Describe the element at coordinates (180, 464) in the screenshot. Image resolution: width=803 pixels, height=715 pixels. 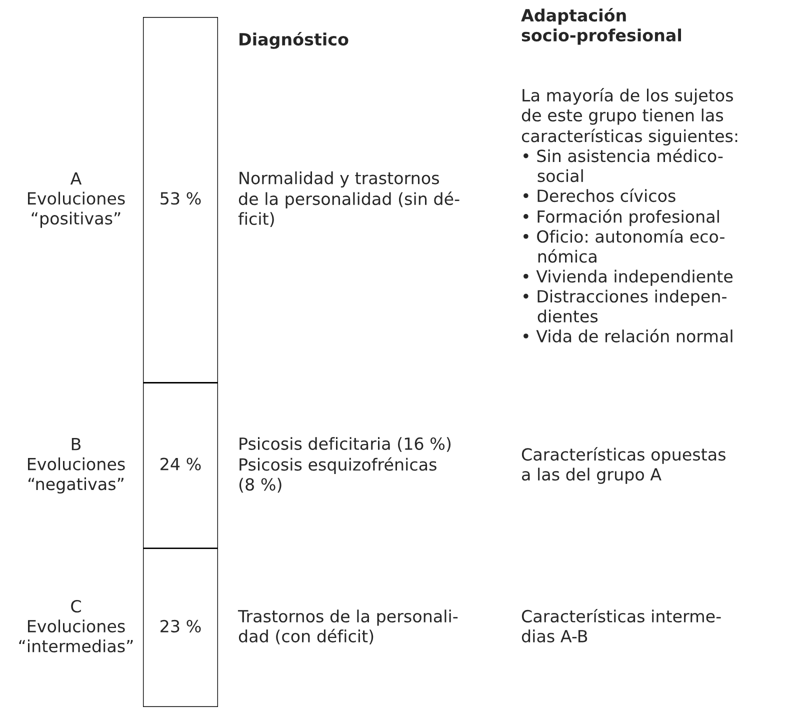
I see `data-label: 24 %` at that location.